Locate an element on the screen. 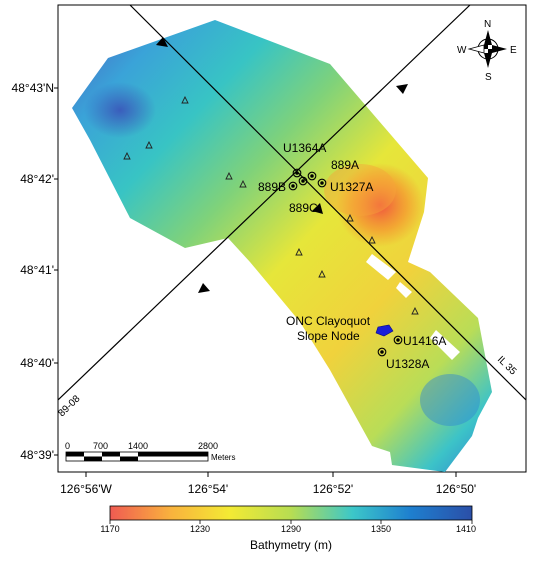 The image size is (533, 561). colorbar-label: Bathymetry (m) is located at coordinates (291, 545).